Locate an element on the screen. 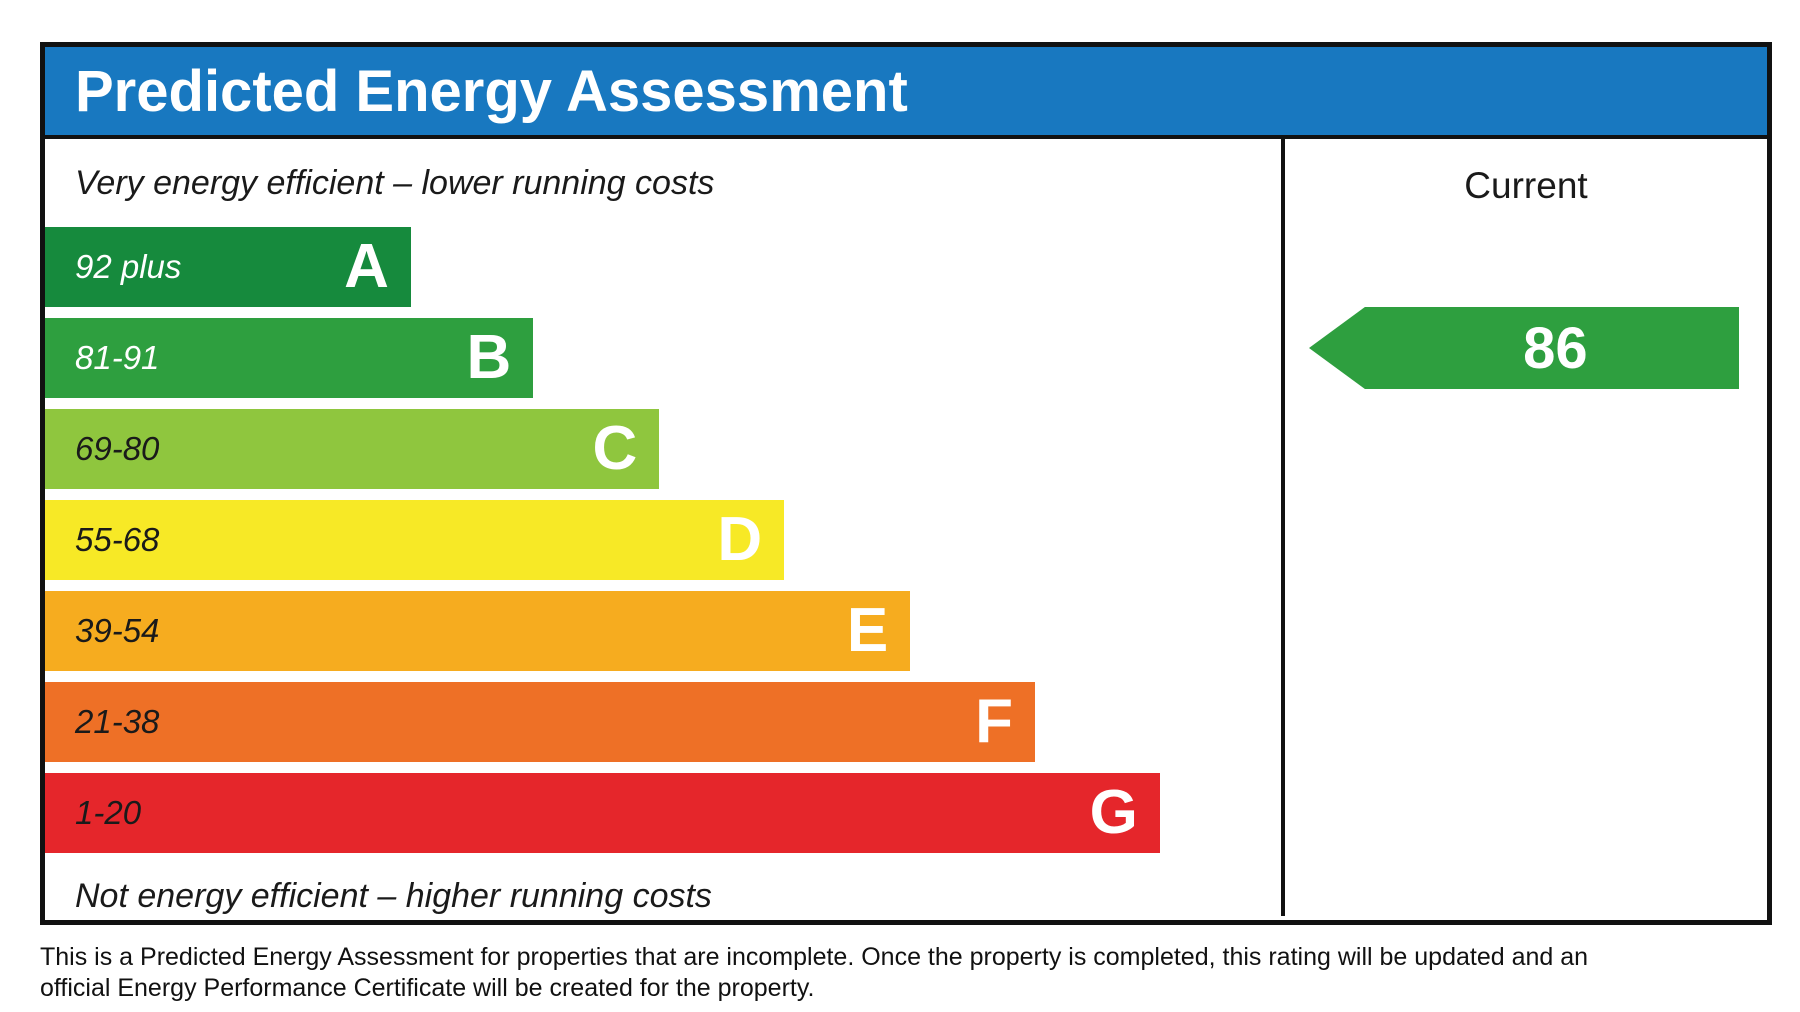 The image size is (1800, 1012). band-letter: G is located at coordinates (1113, 812).